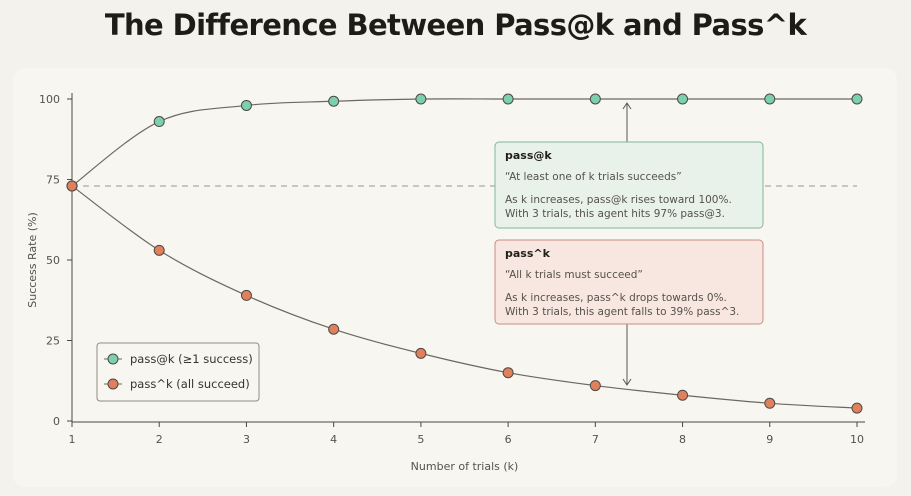 The width and height of the screenshot is (911, 496). Describe the element at coordinates (769, 439) in the screenshot. I see `x-tick-label: 9` at that location.